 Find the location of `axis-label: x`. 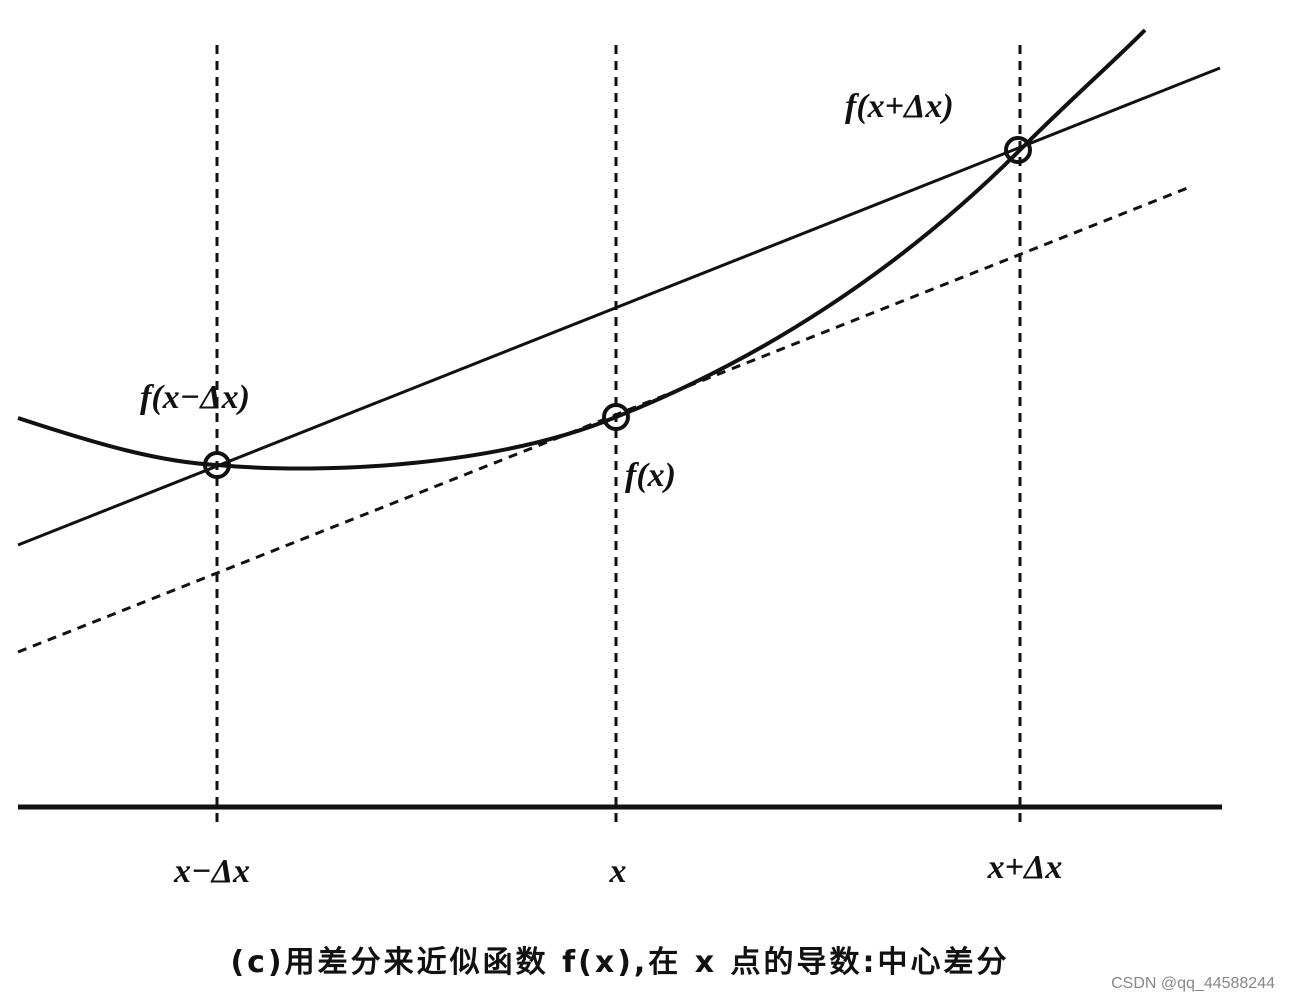

axis-label: x is located at coordinates (618, 871).